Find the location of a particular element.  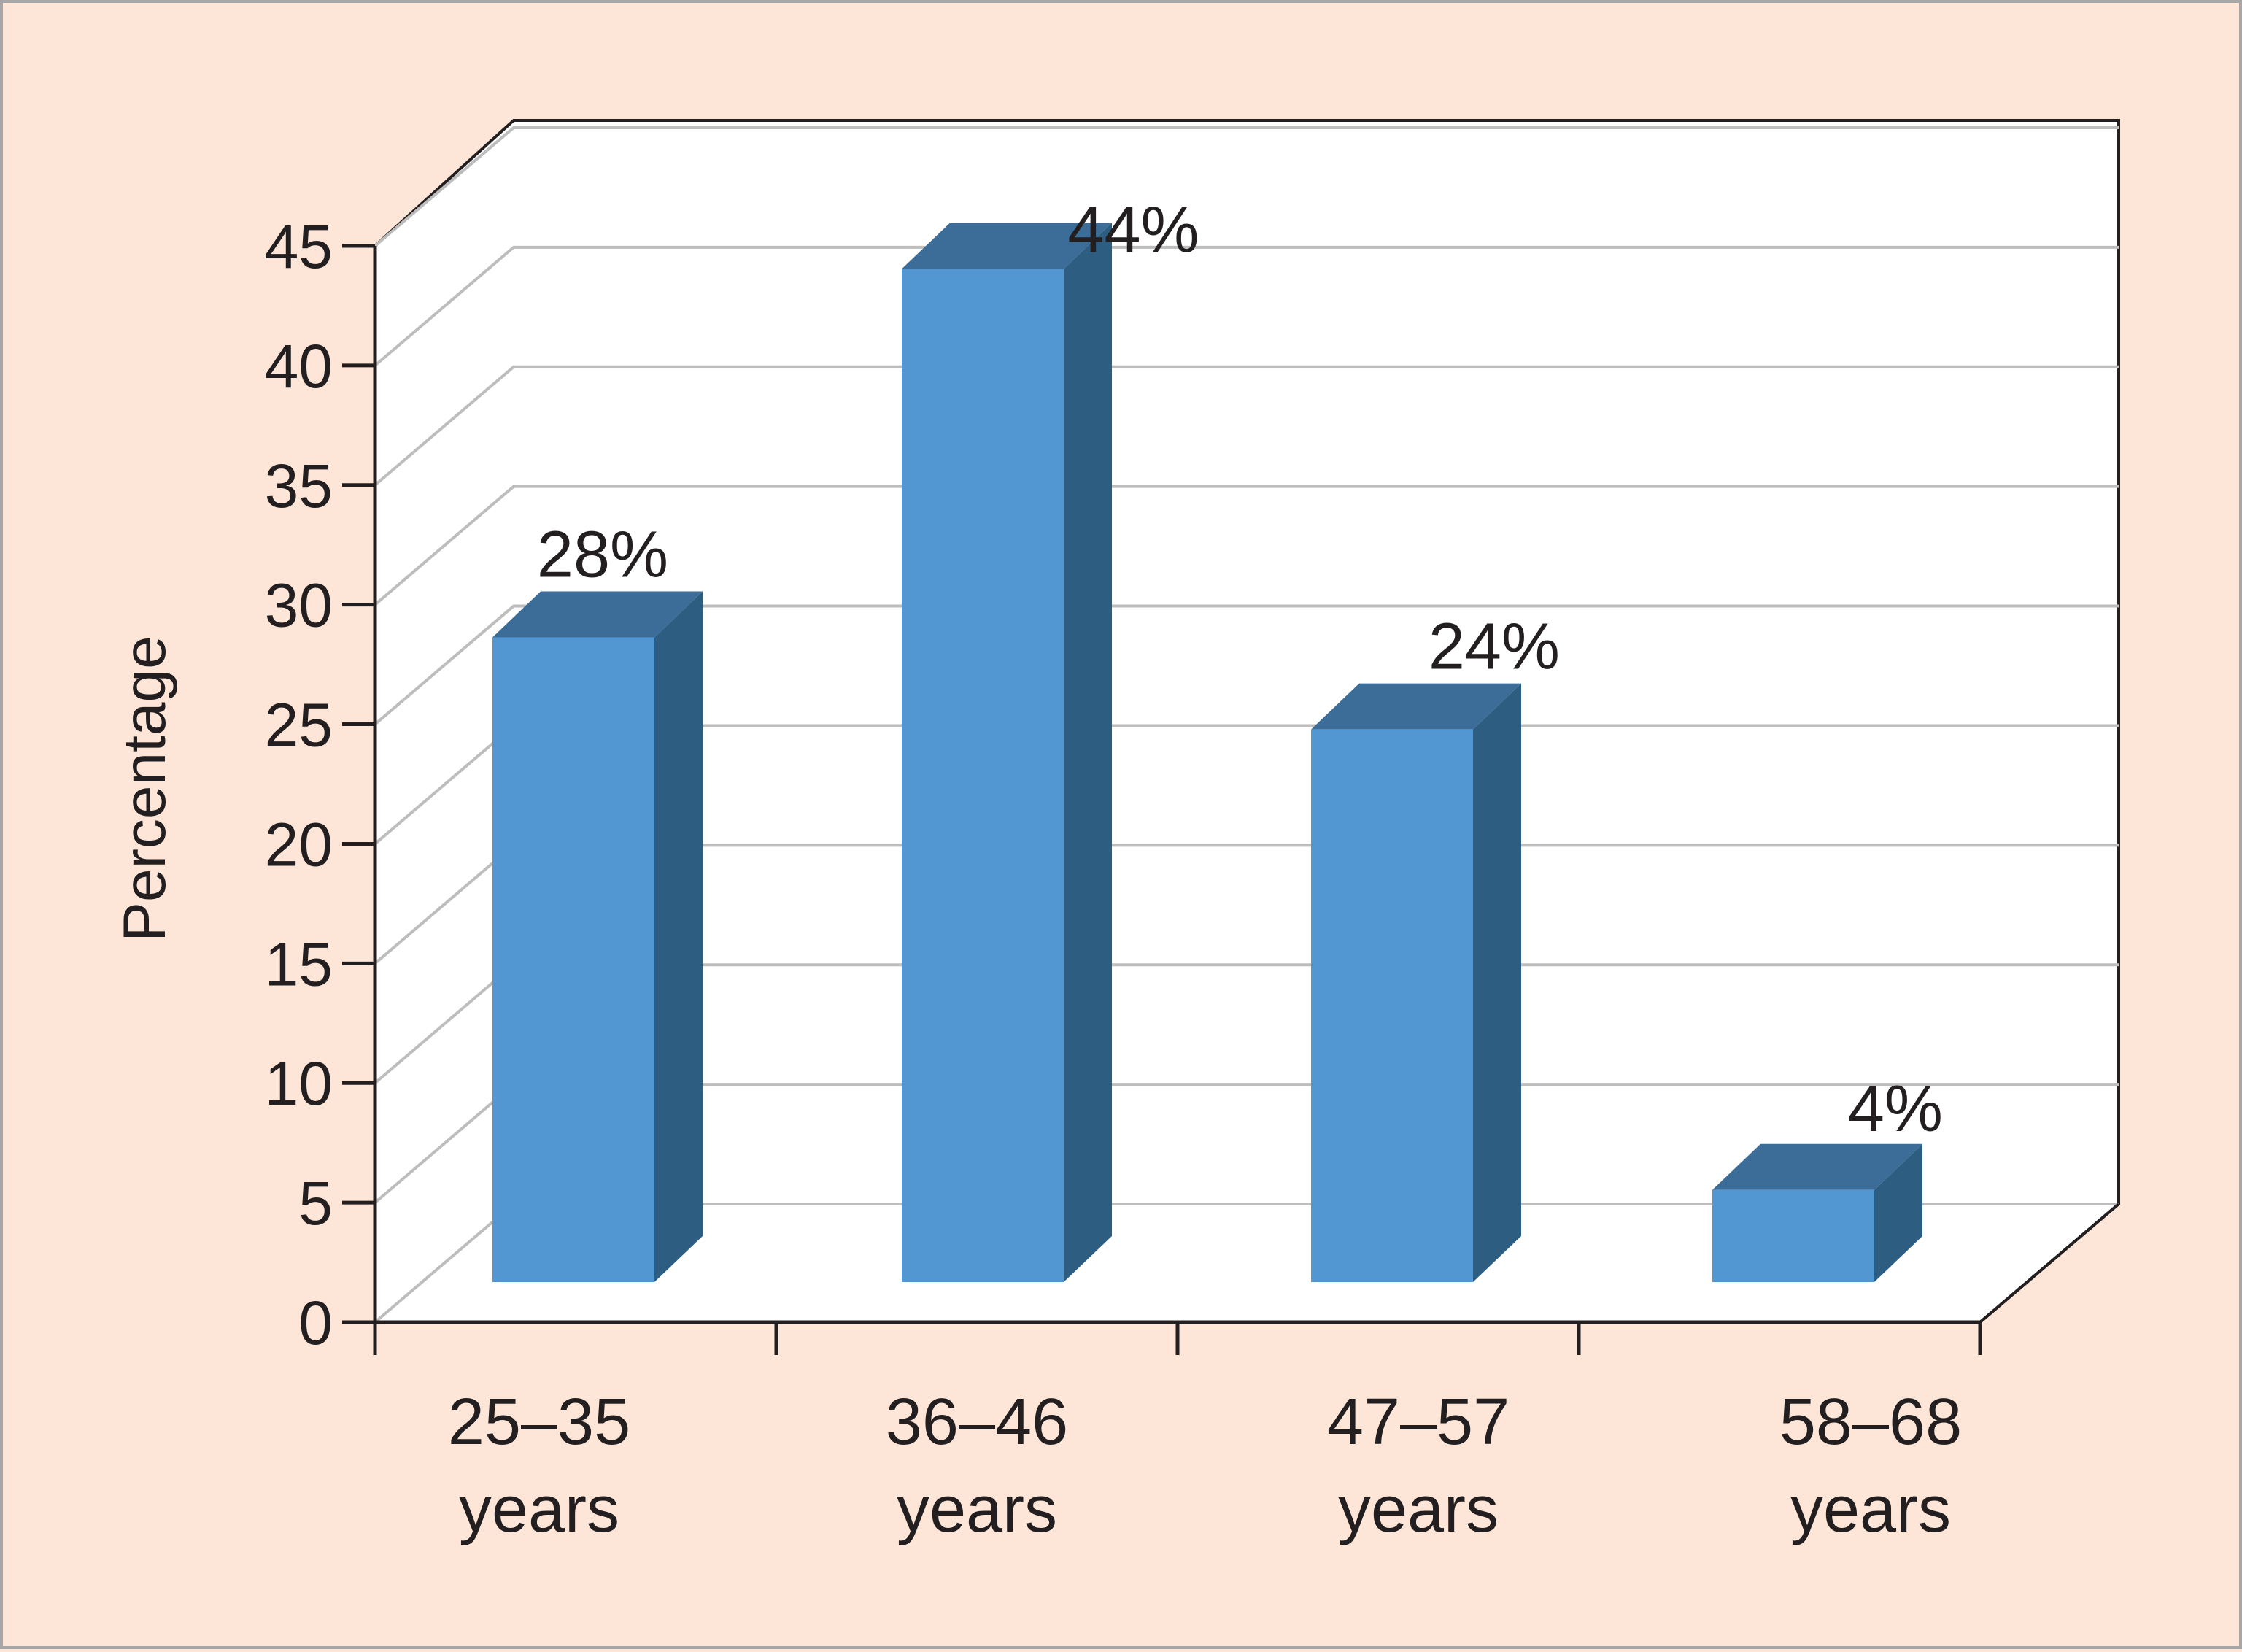

value-label: 4% is located at coordinates (1895, 1109).